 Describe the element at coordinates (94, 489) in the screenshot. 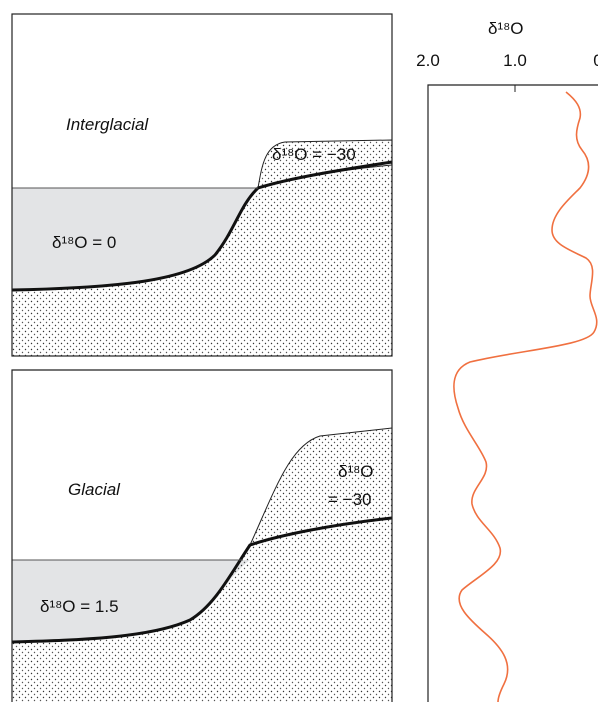

I see `panel-title: Glacial` at that location.